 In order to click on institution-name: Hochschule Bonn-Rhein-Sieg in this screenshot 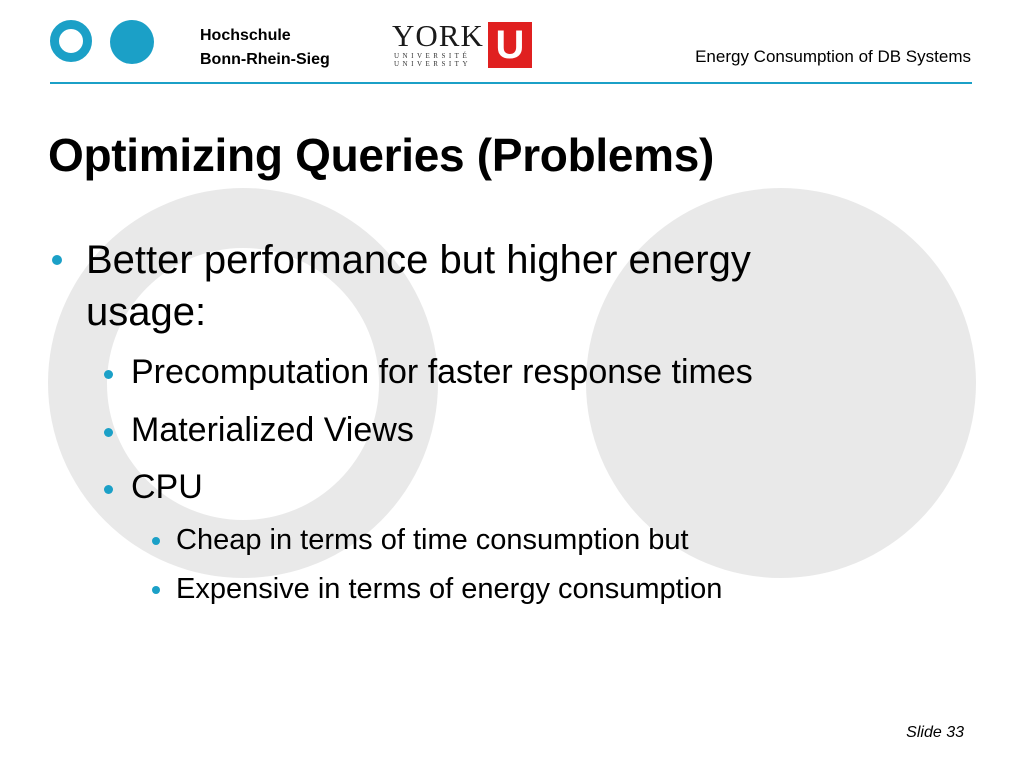, I will do `click(265, 48)`.